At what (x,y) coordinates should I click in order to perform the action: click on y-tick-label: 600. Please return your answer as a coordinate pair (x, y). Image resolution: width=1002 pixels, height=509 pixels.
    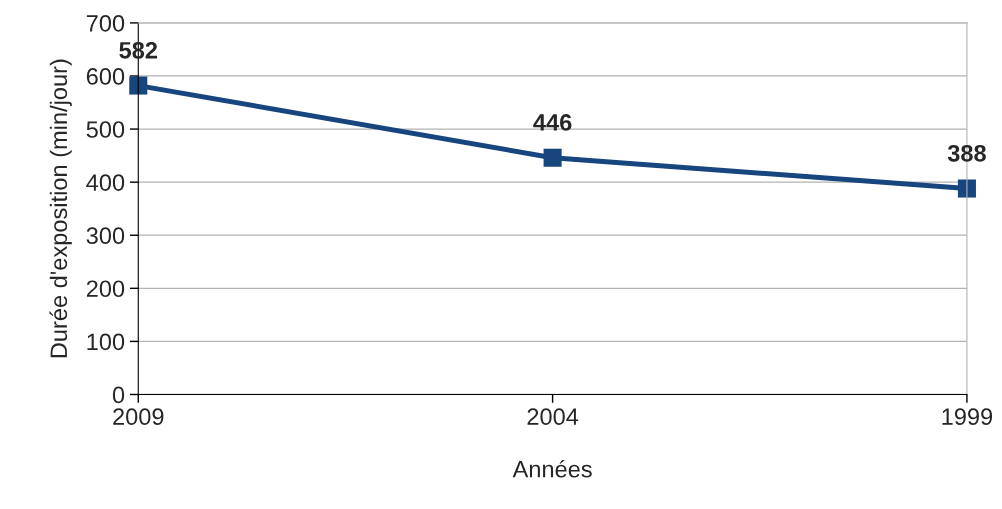
    Looking at the image, I should click on (105, 76).